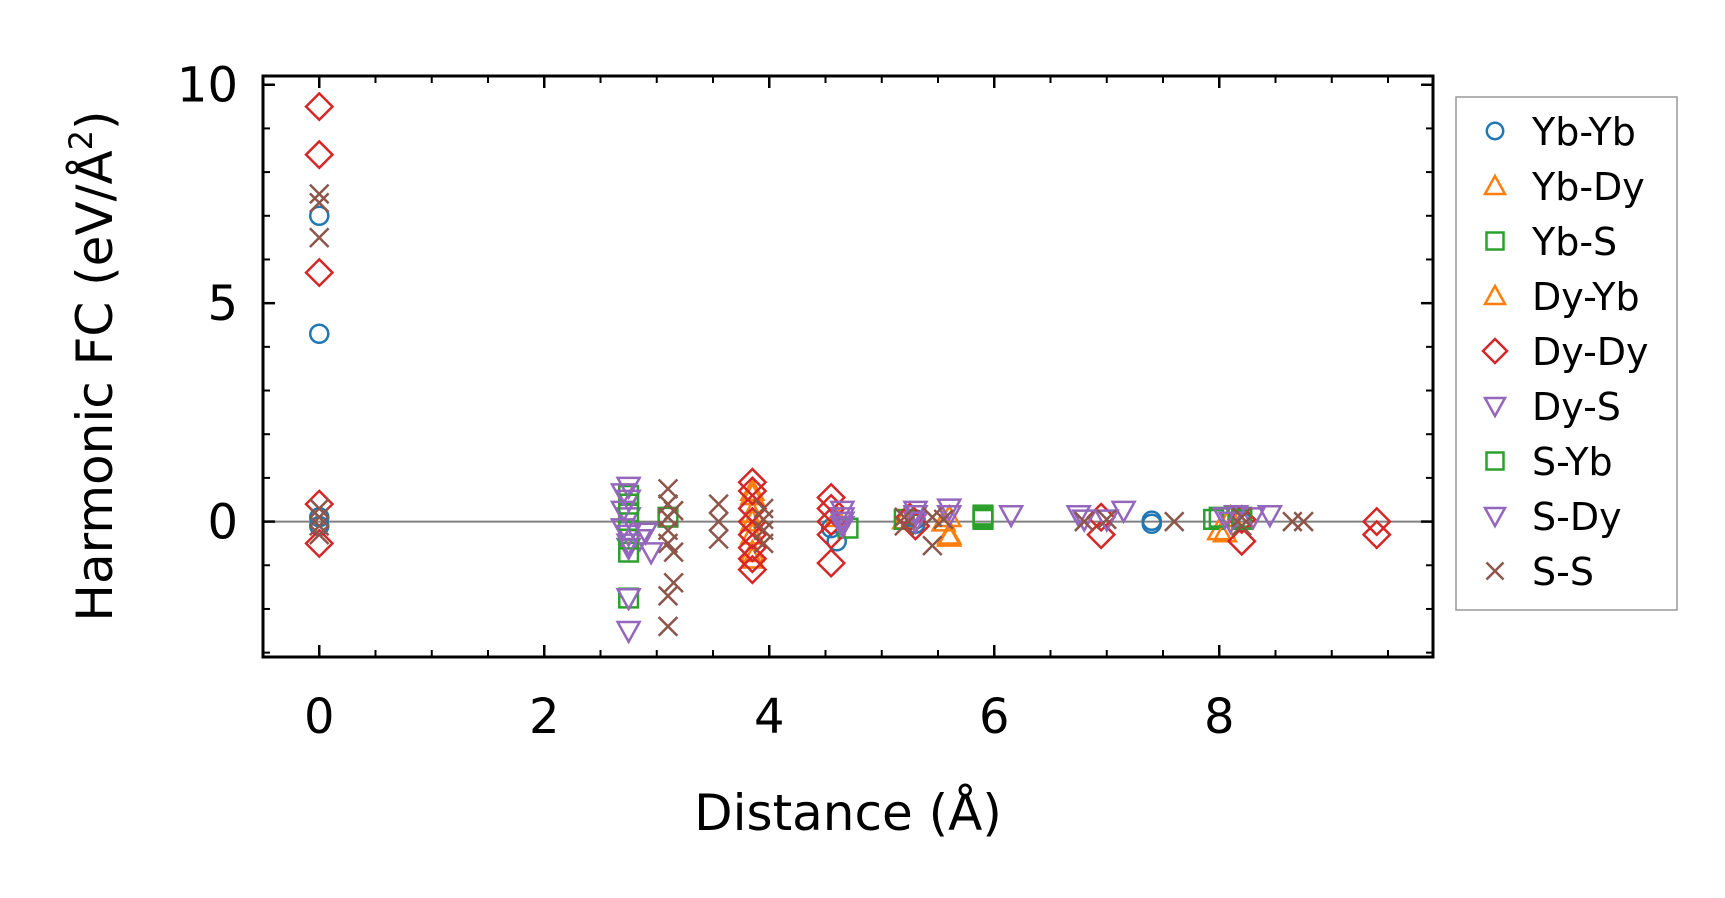  Describe the element at coordinates (1495, 571) in the screenshot. I see `legend-marker-x` at that location.